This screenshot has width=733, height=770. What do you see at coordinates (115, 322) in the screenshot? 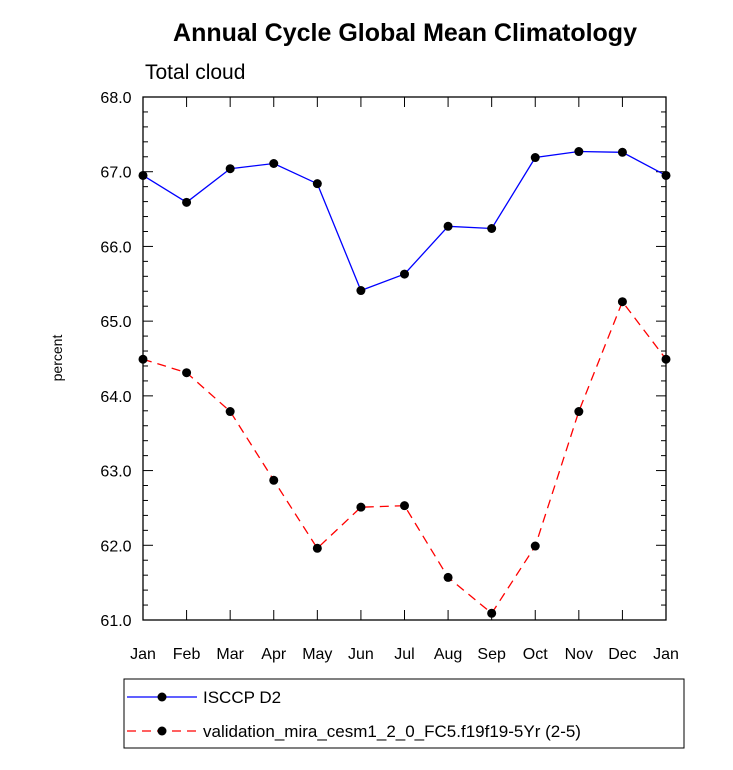
I see `y-tick-label: 65.0` at bounding box center [115, 322].